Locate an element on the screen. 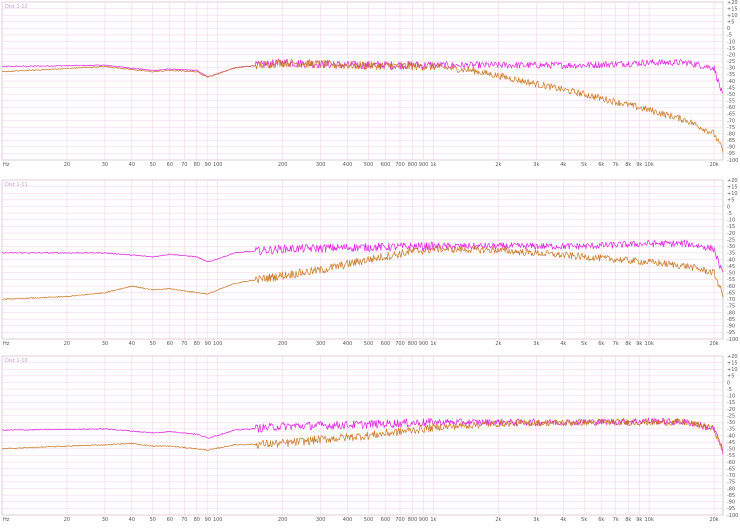 The width and height of the screenshot is (740, 528). x-tick-label: 4k is located at coordinates (563, 520).